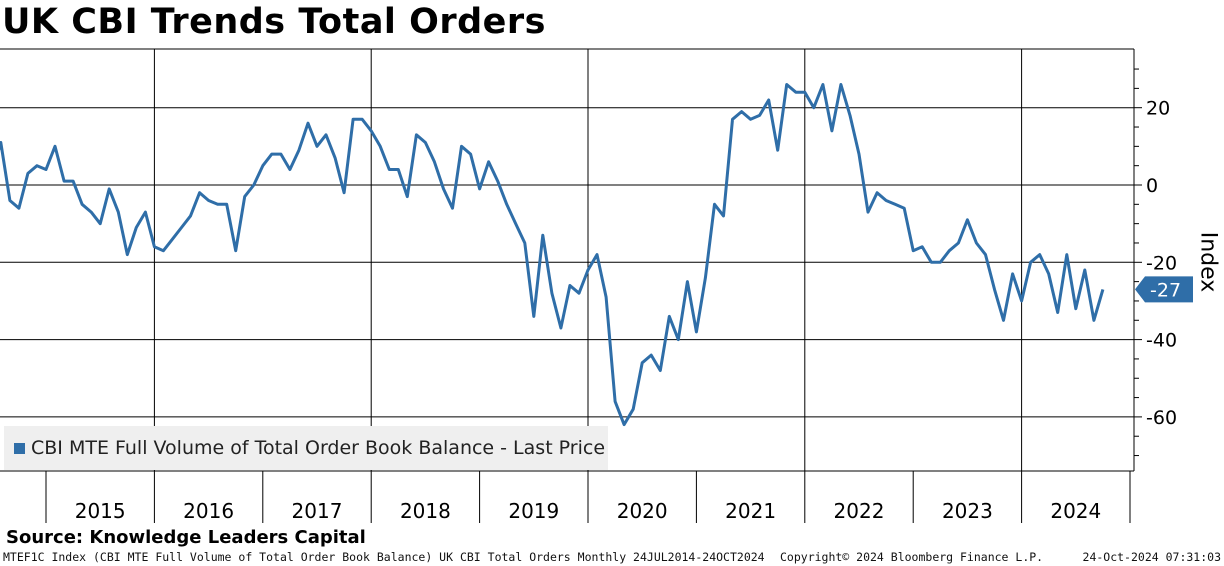 The image size is (1224, 566). What do you see at coordinates (642, 511) in the screenshot?
I see `x-tick-label: 2020` at bounding box center [642, 511].